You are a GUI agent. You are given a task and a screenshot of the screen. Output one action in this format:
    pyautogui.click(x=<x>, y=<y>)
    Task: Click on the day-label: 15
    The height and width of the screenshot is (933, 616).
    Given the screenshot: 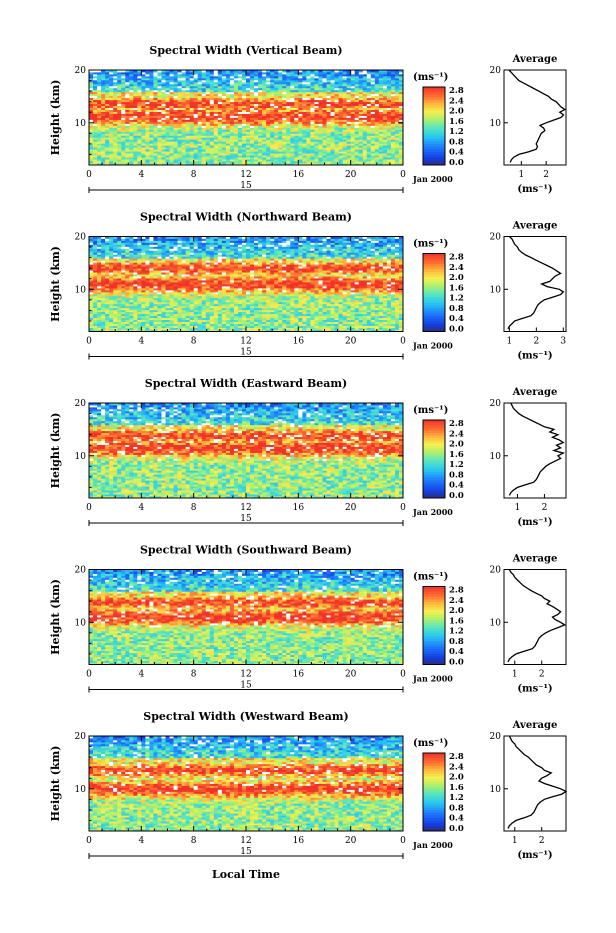 What is the action you would take?
    pyautogui.click(x=246, y=186)
    